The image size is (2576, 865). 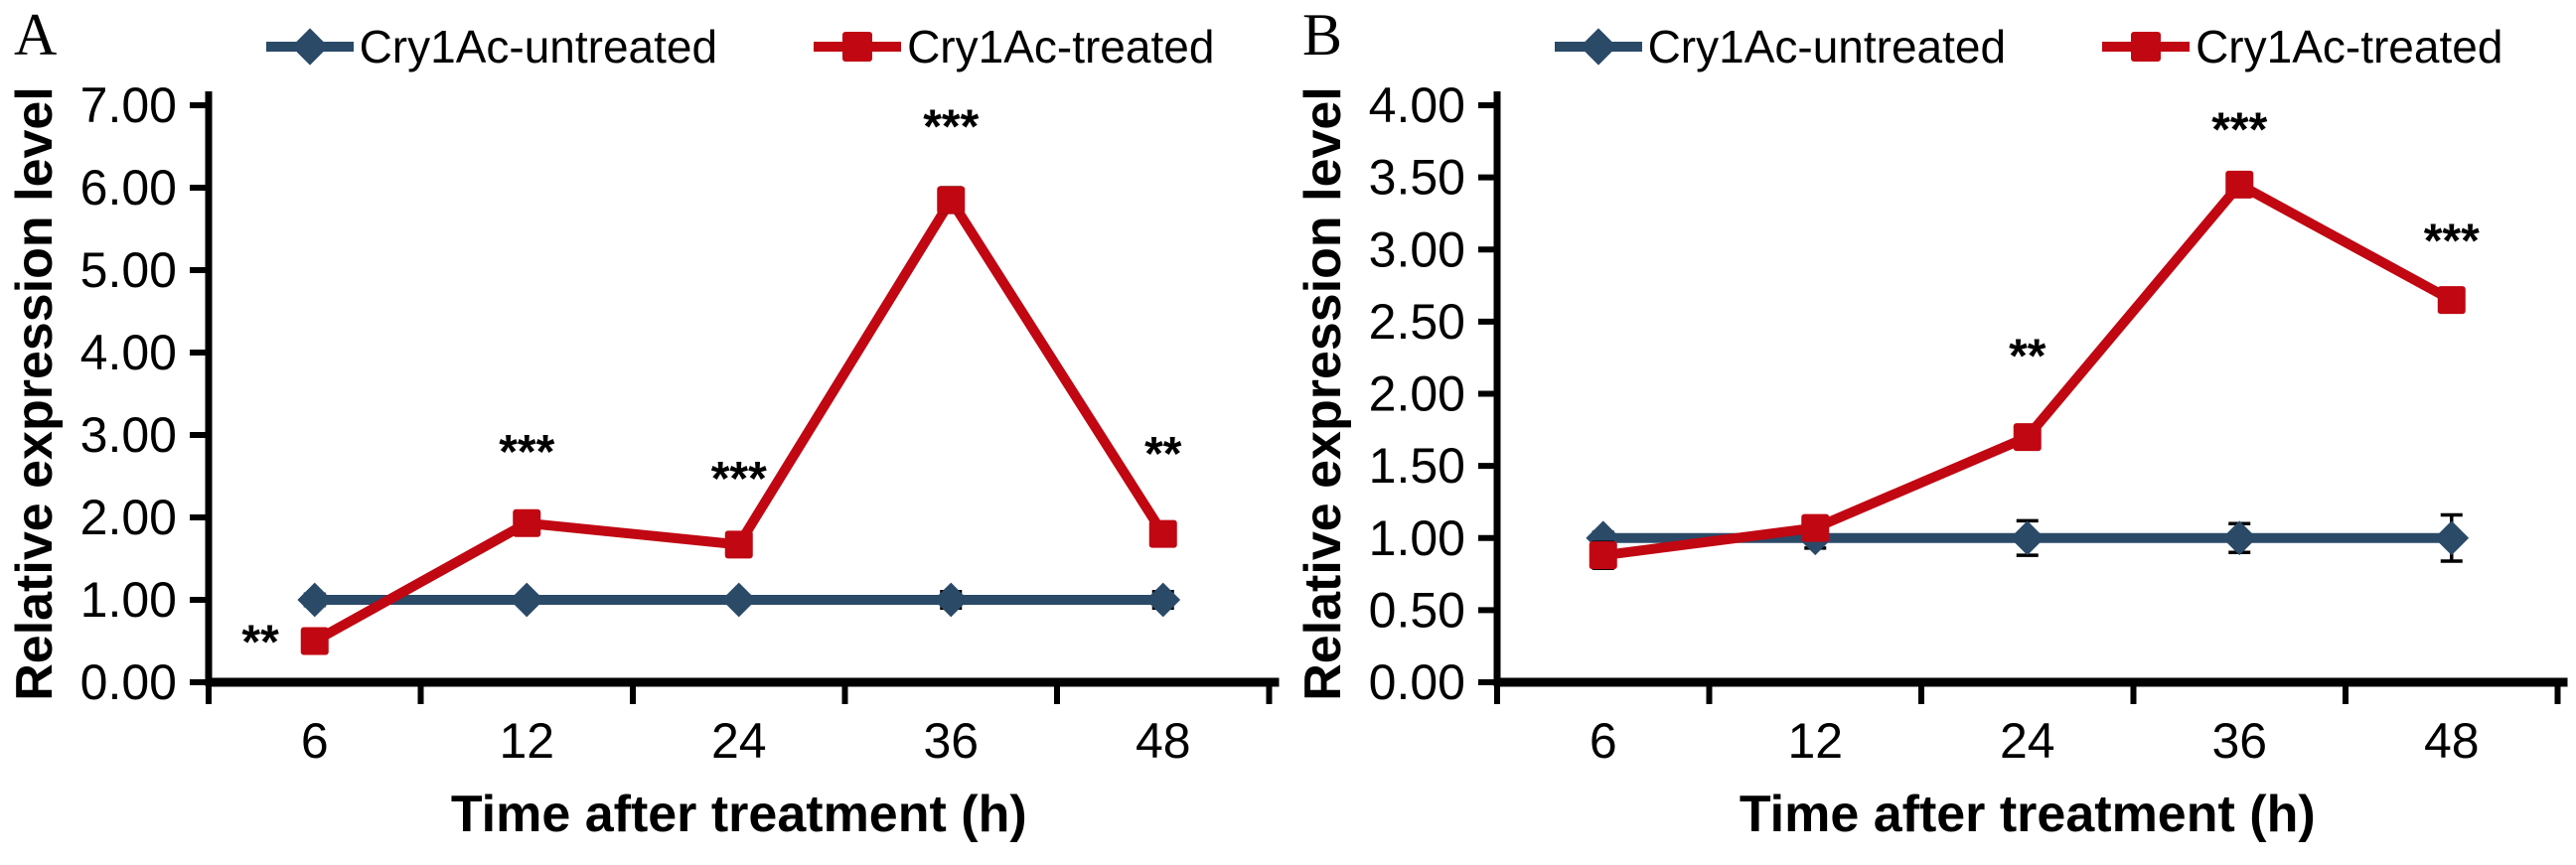 What do you see at coordinates (1417, 178) in the screenshot?
I see `y-tick-label: 3.50` at bounding box center [1417, 178].